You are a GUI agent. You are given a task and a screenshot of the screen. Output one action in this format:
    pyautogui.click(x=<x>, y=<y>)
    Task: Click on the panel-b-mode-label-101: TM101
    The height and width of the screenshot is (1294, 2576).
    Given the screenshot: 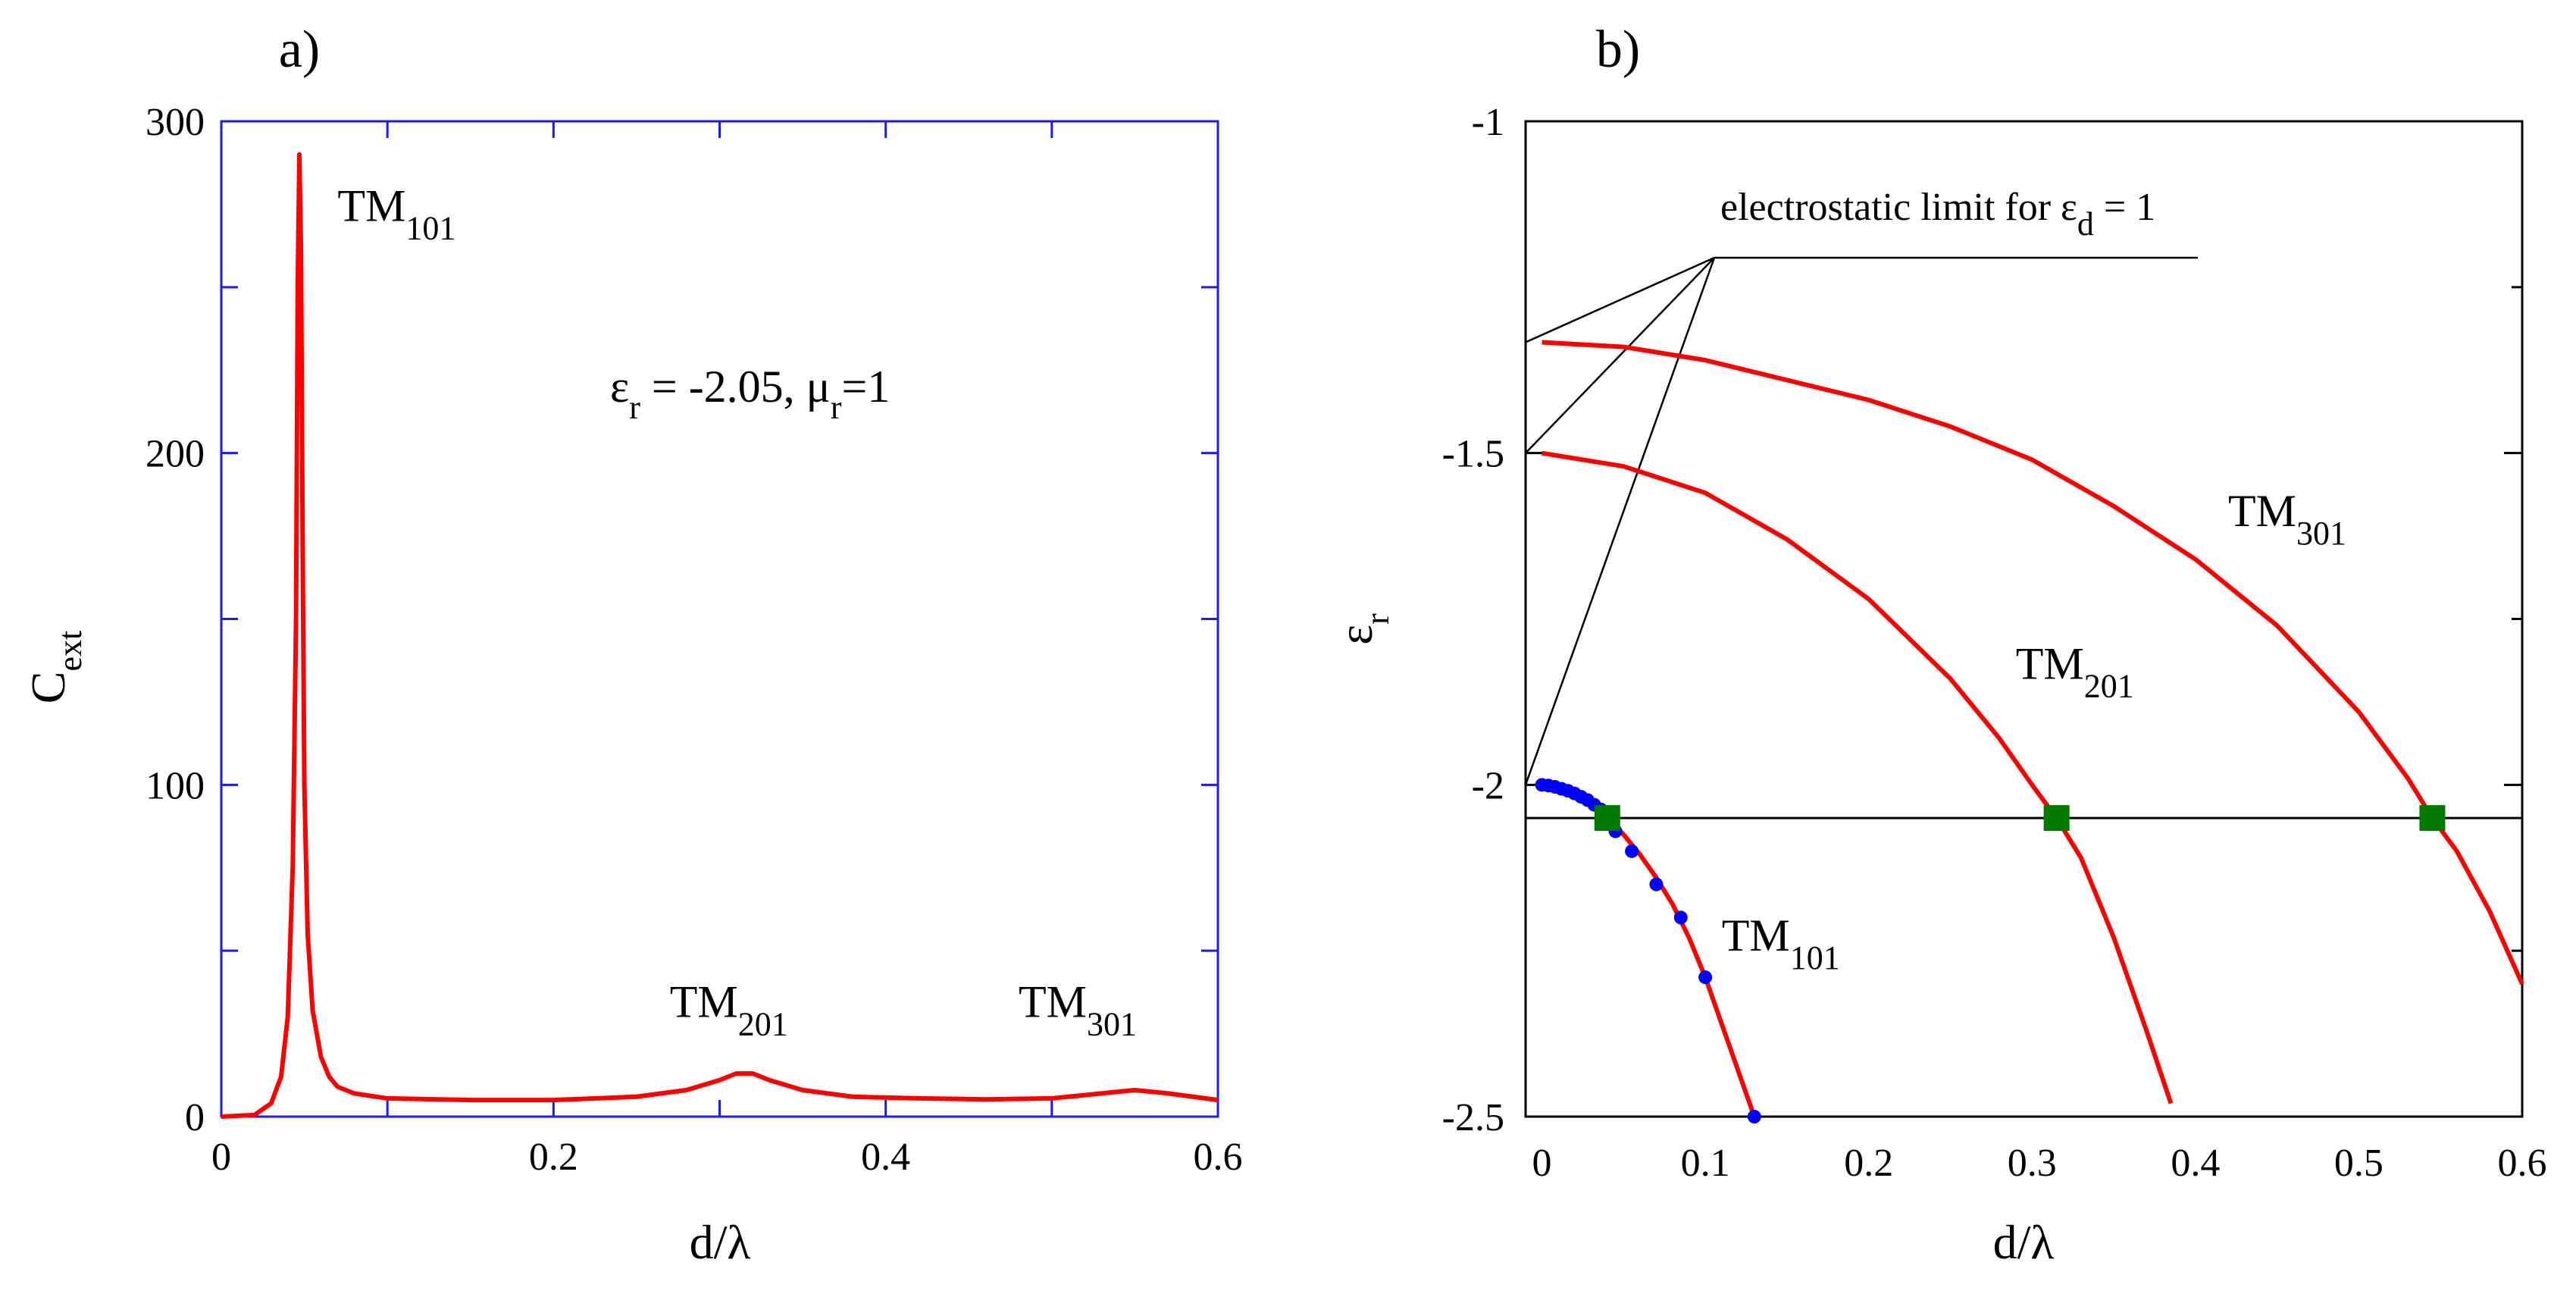 What is the action you would take?
    pyautogui.click(x=1781, y=943)
    